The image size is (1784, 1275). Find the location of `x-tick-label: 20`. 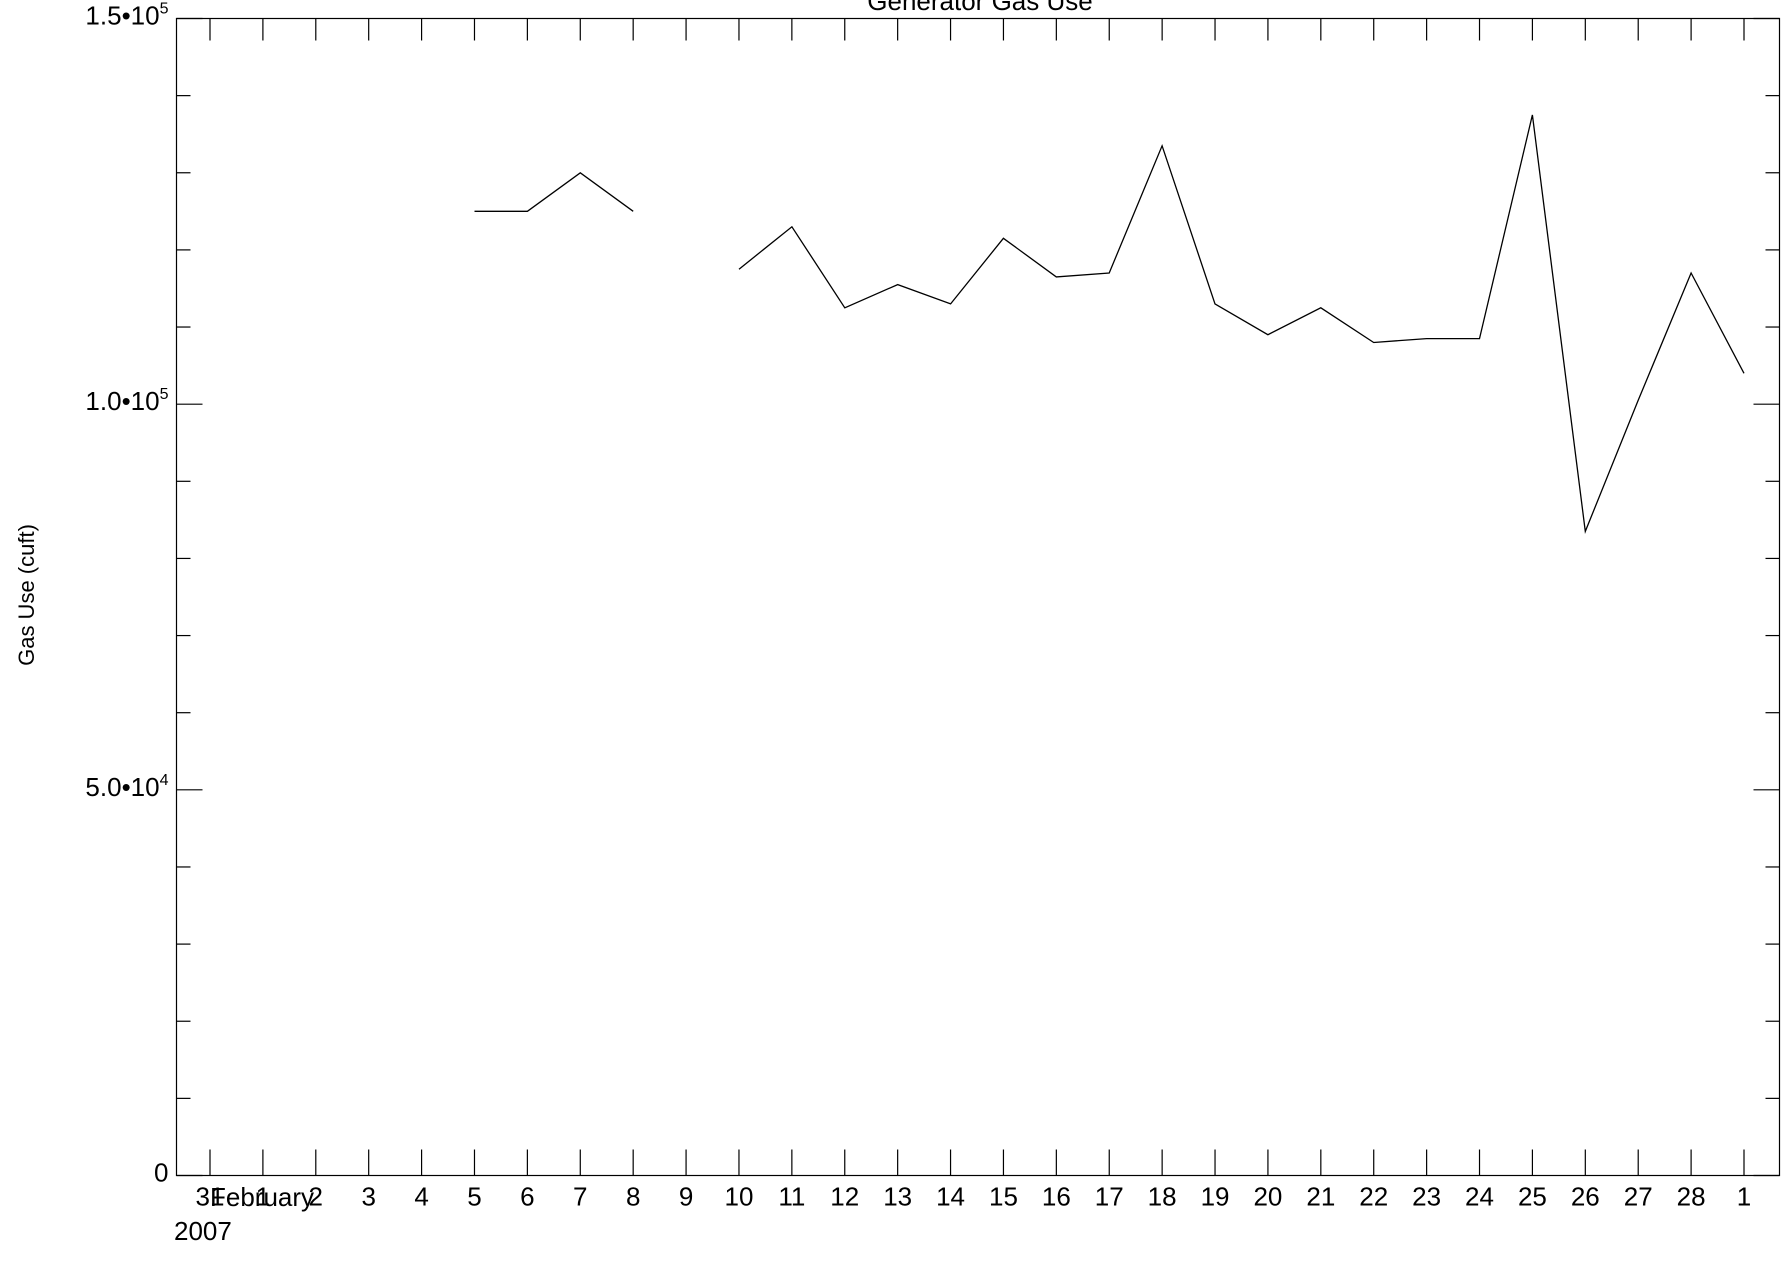

x-tick-label: 20 is located at coordinates (1267, 1197).